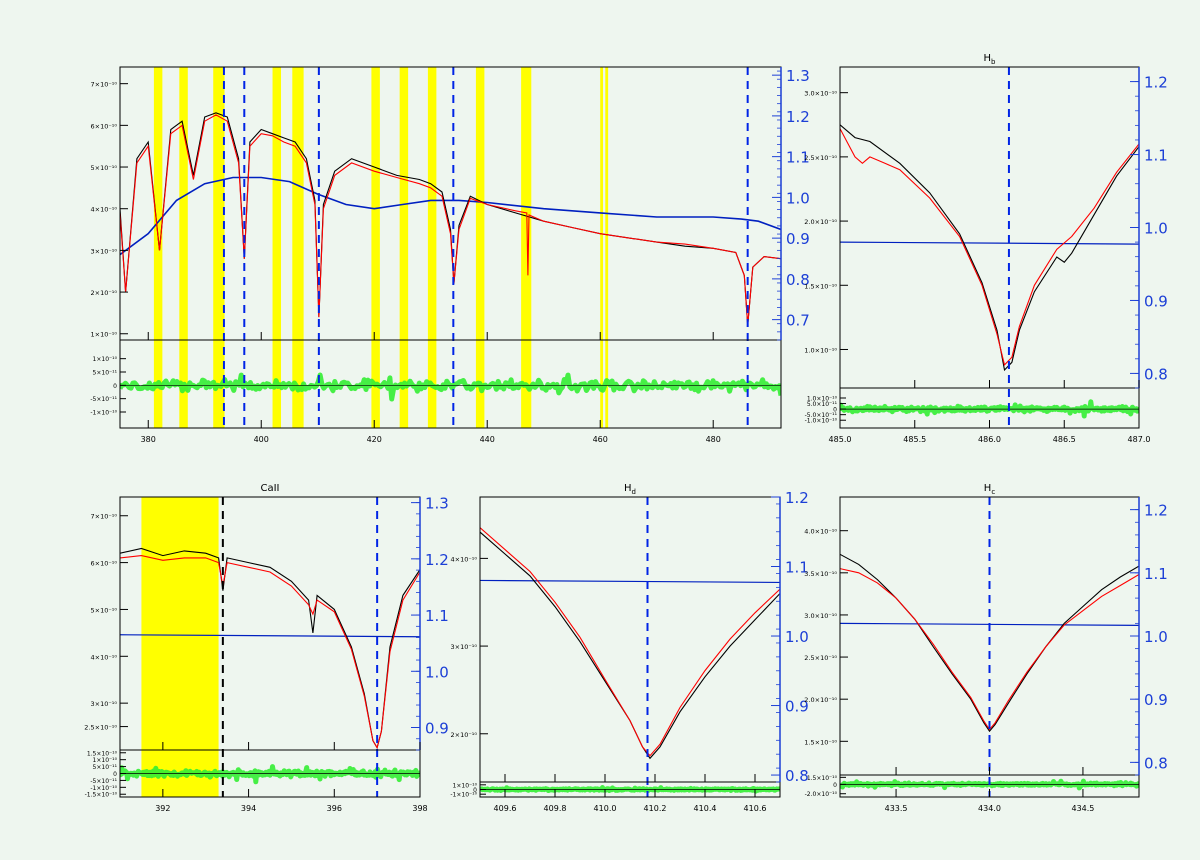 Image resolution: width=1200 pixels, height=860 pixels. I want to click on x-tick-label: 398, so click(419, 808).